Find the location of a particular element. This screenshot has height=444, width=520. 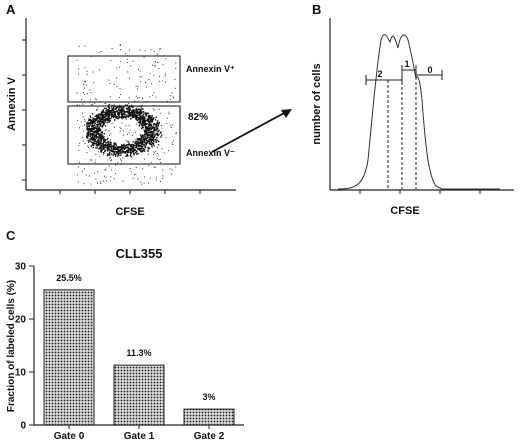

panel-b-histogram-curve is located at coordinates (418, 112).